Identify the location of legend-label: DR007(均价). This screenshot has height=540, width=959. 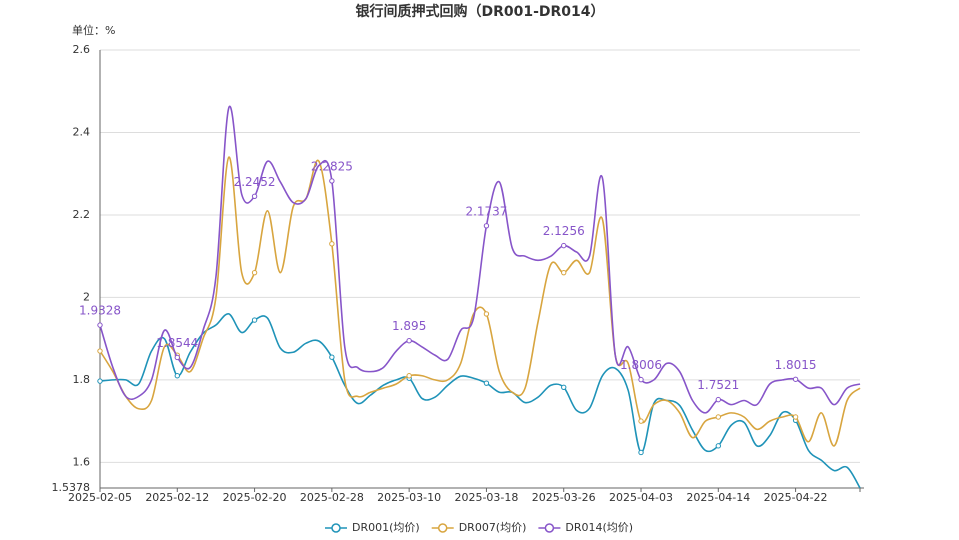
(493, 527).